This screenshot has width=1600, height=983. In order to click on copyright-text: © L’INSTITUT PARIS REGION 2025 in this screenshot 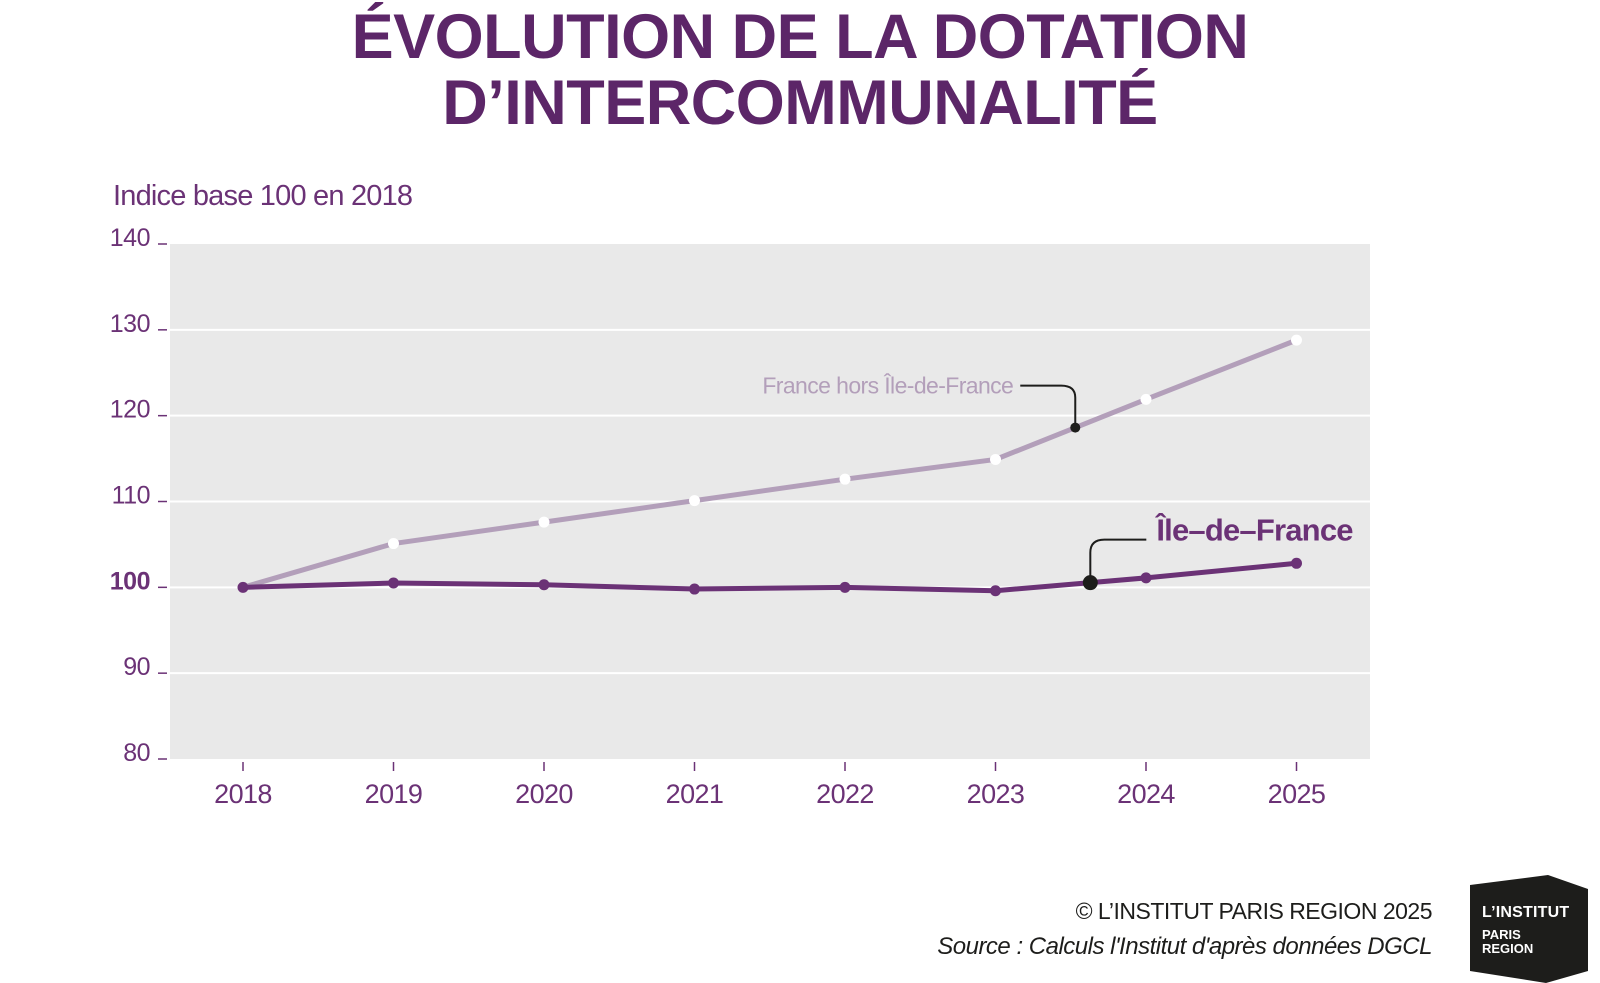, I will do `click(1254, 911)`.